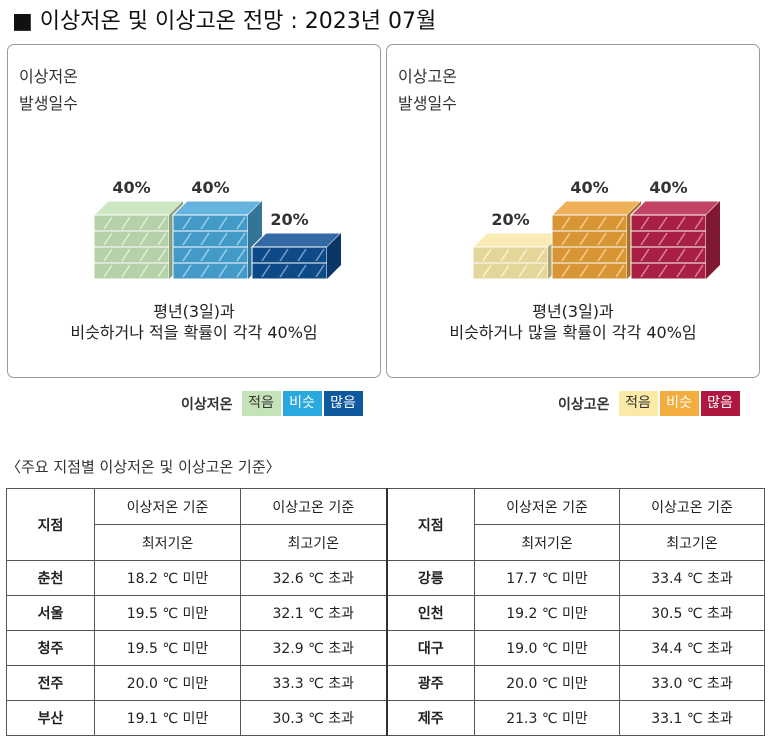  Describe the element at coordinates (48, 103) in the screenshot. I see `cold-label-line2: 발생일수` at that location.